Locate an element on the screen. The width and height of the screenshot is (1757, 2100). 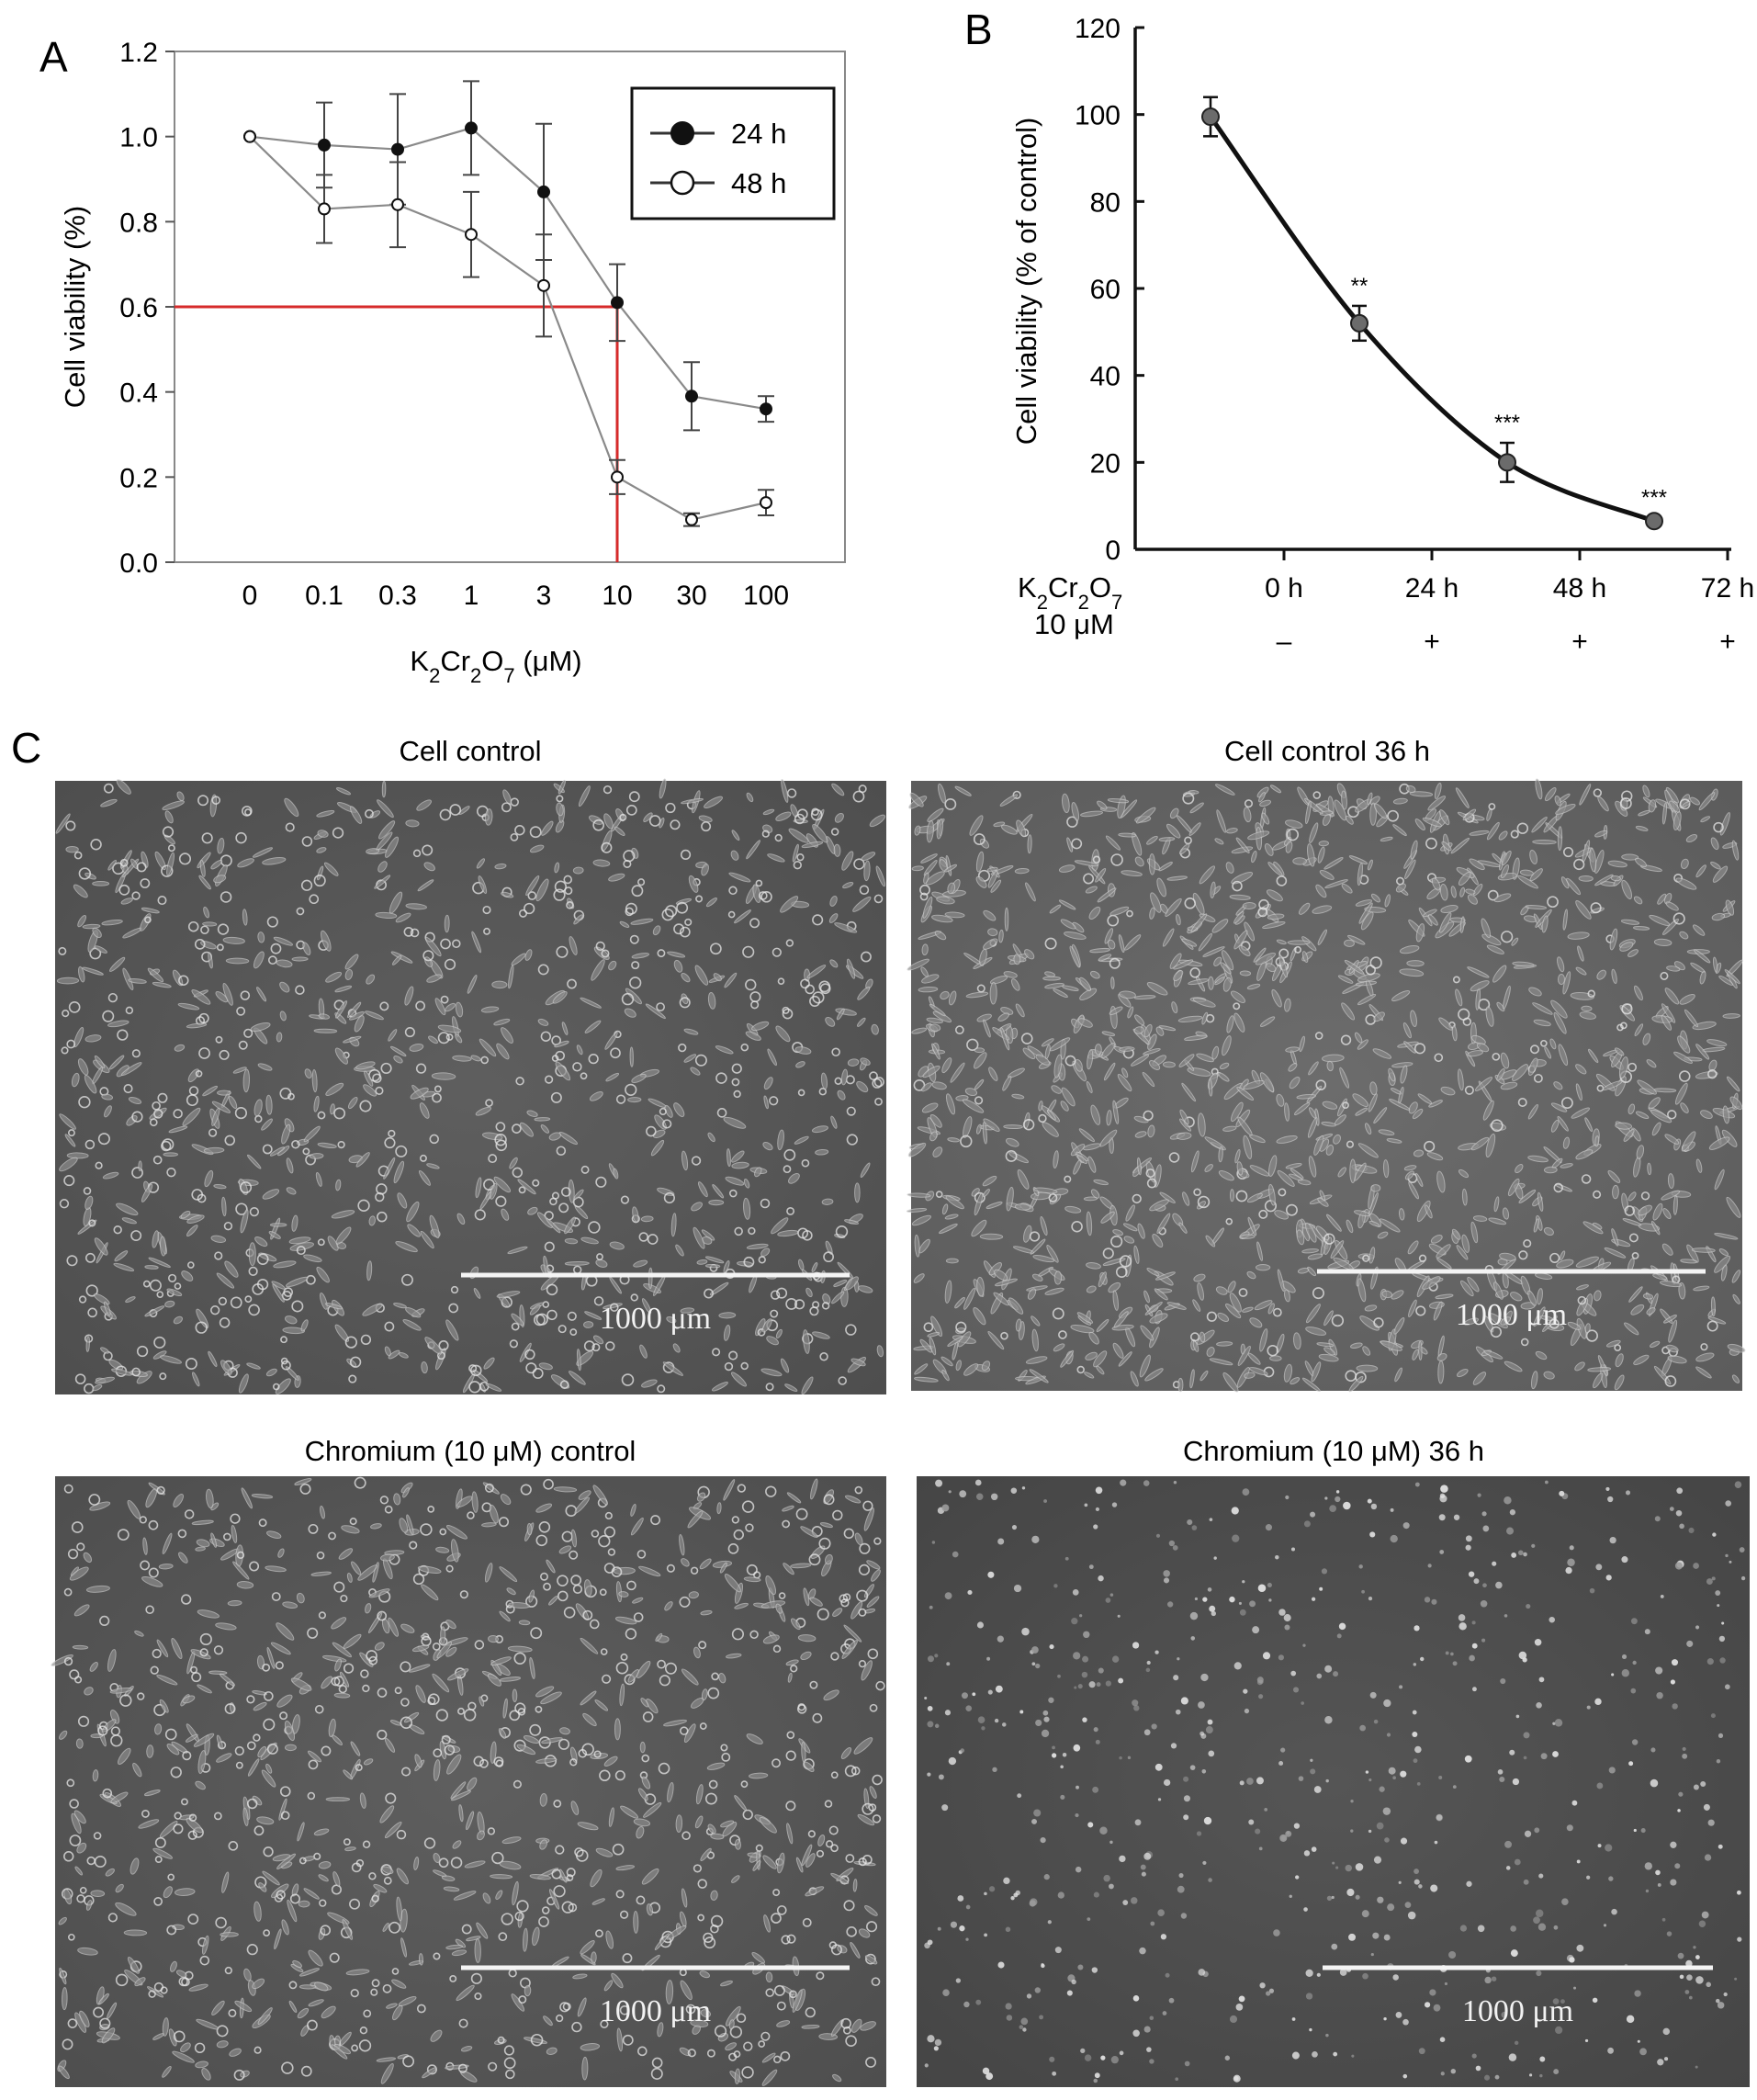
micrograph-panel: Cell control 1000 μm is located at coordinates (471, 1065).